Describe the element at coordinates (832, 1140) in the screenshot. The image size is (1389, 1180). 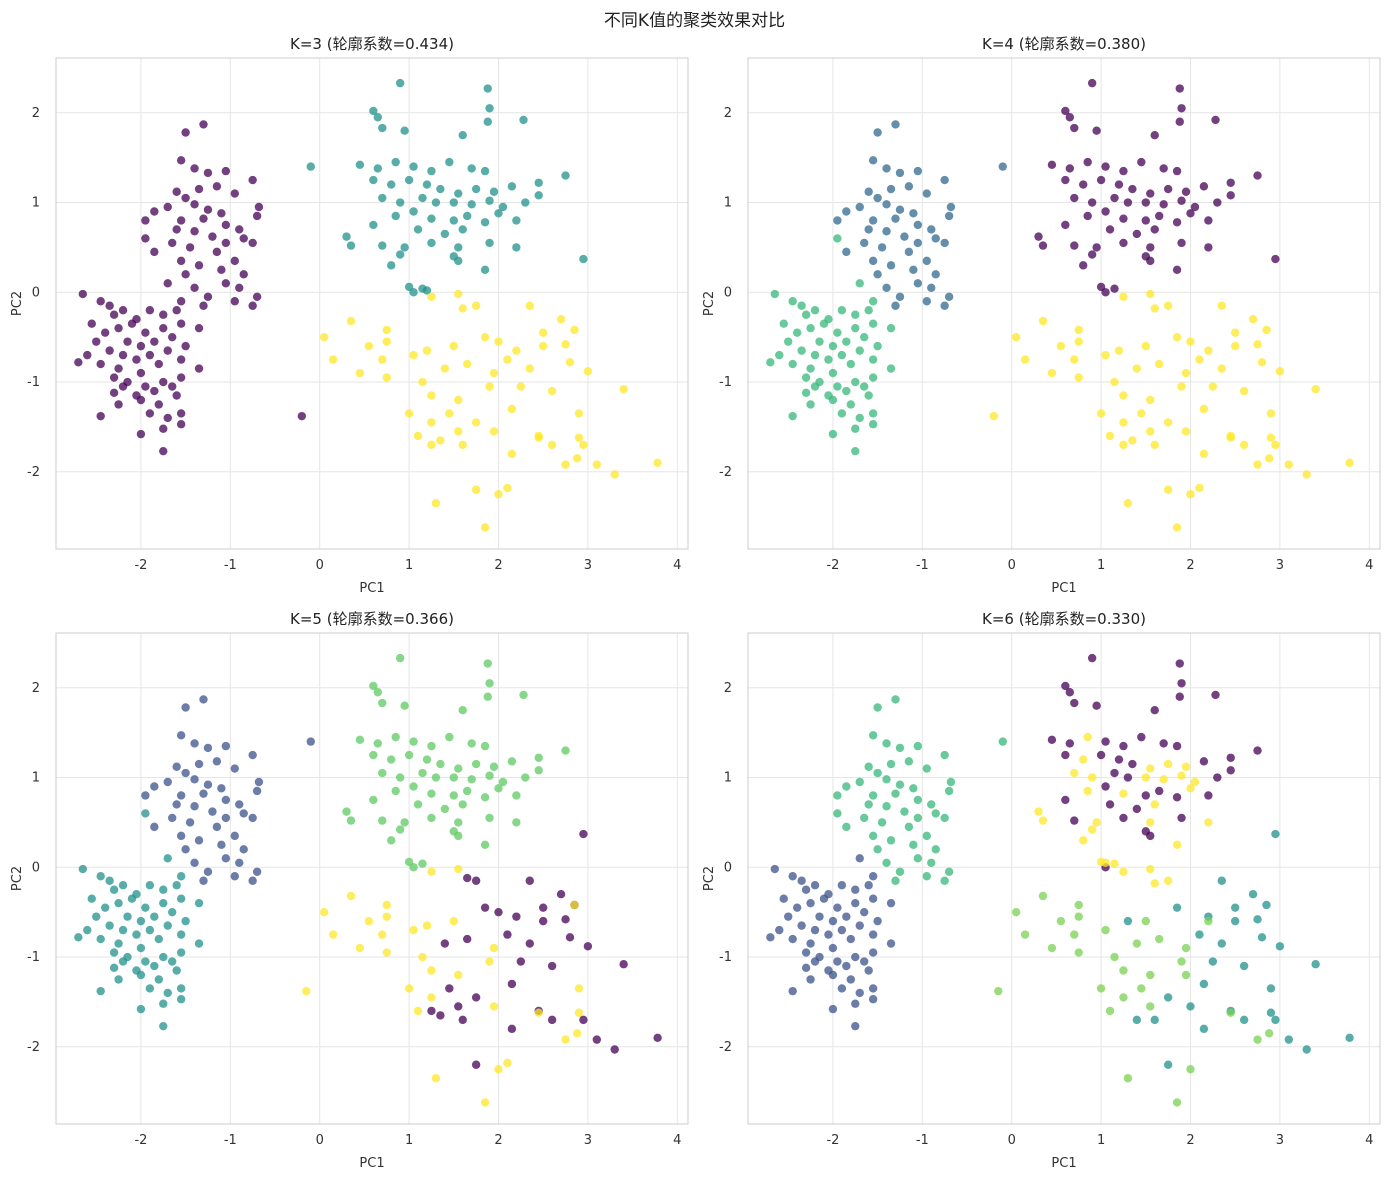
I see `x-tick-label: -2` at that location.